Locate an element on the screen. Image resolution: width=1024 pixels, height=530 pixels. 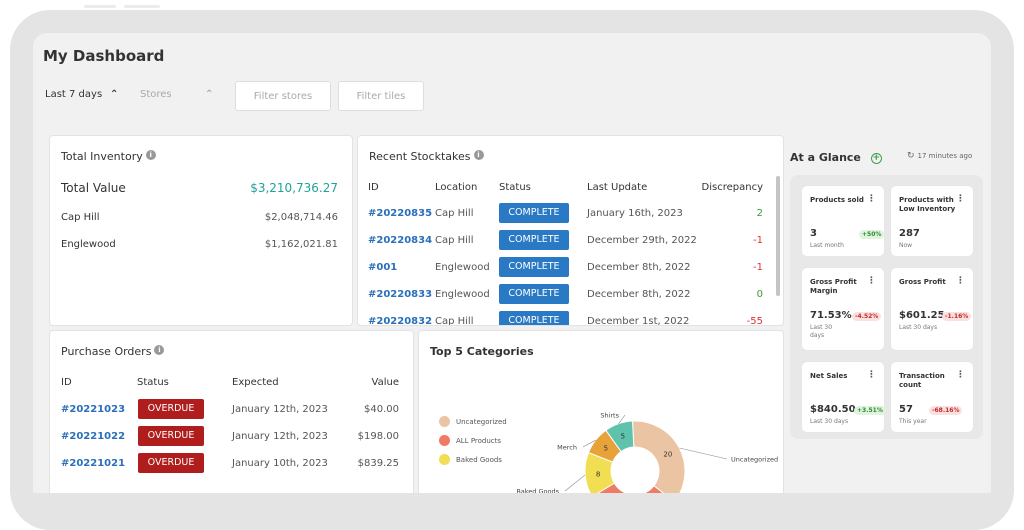
column-header-expected: Expected is located at coordinates (255, 382).